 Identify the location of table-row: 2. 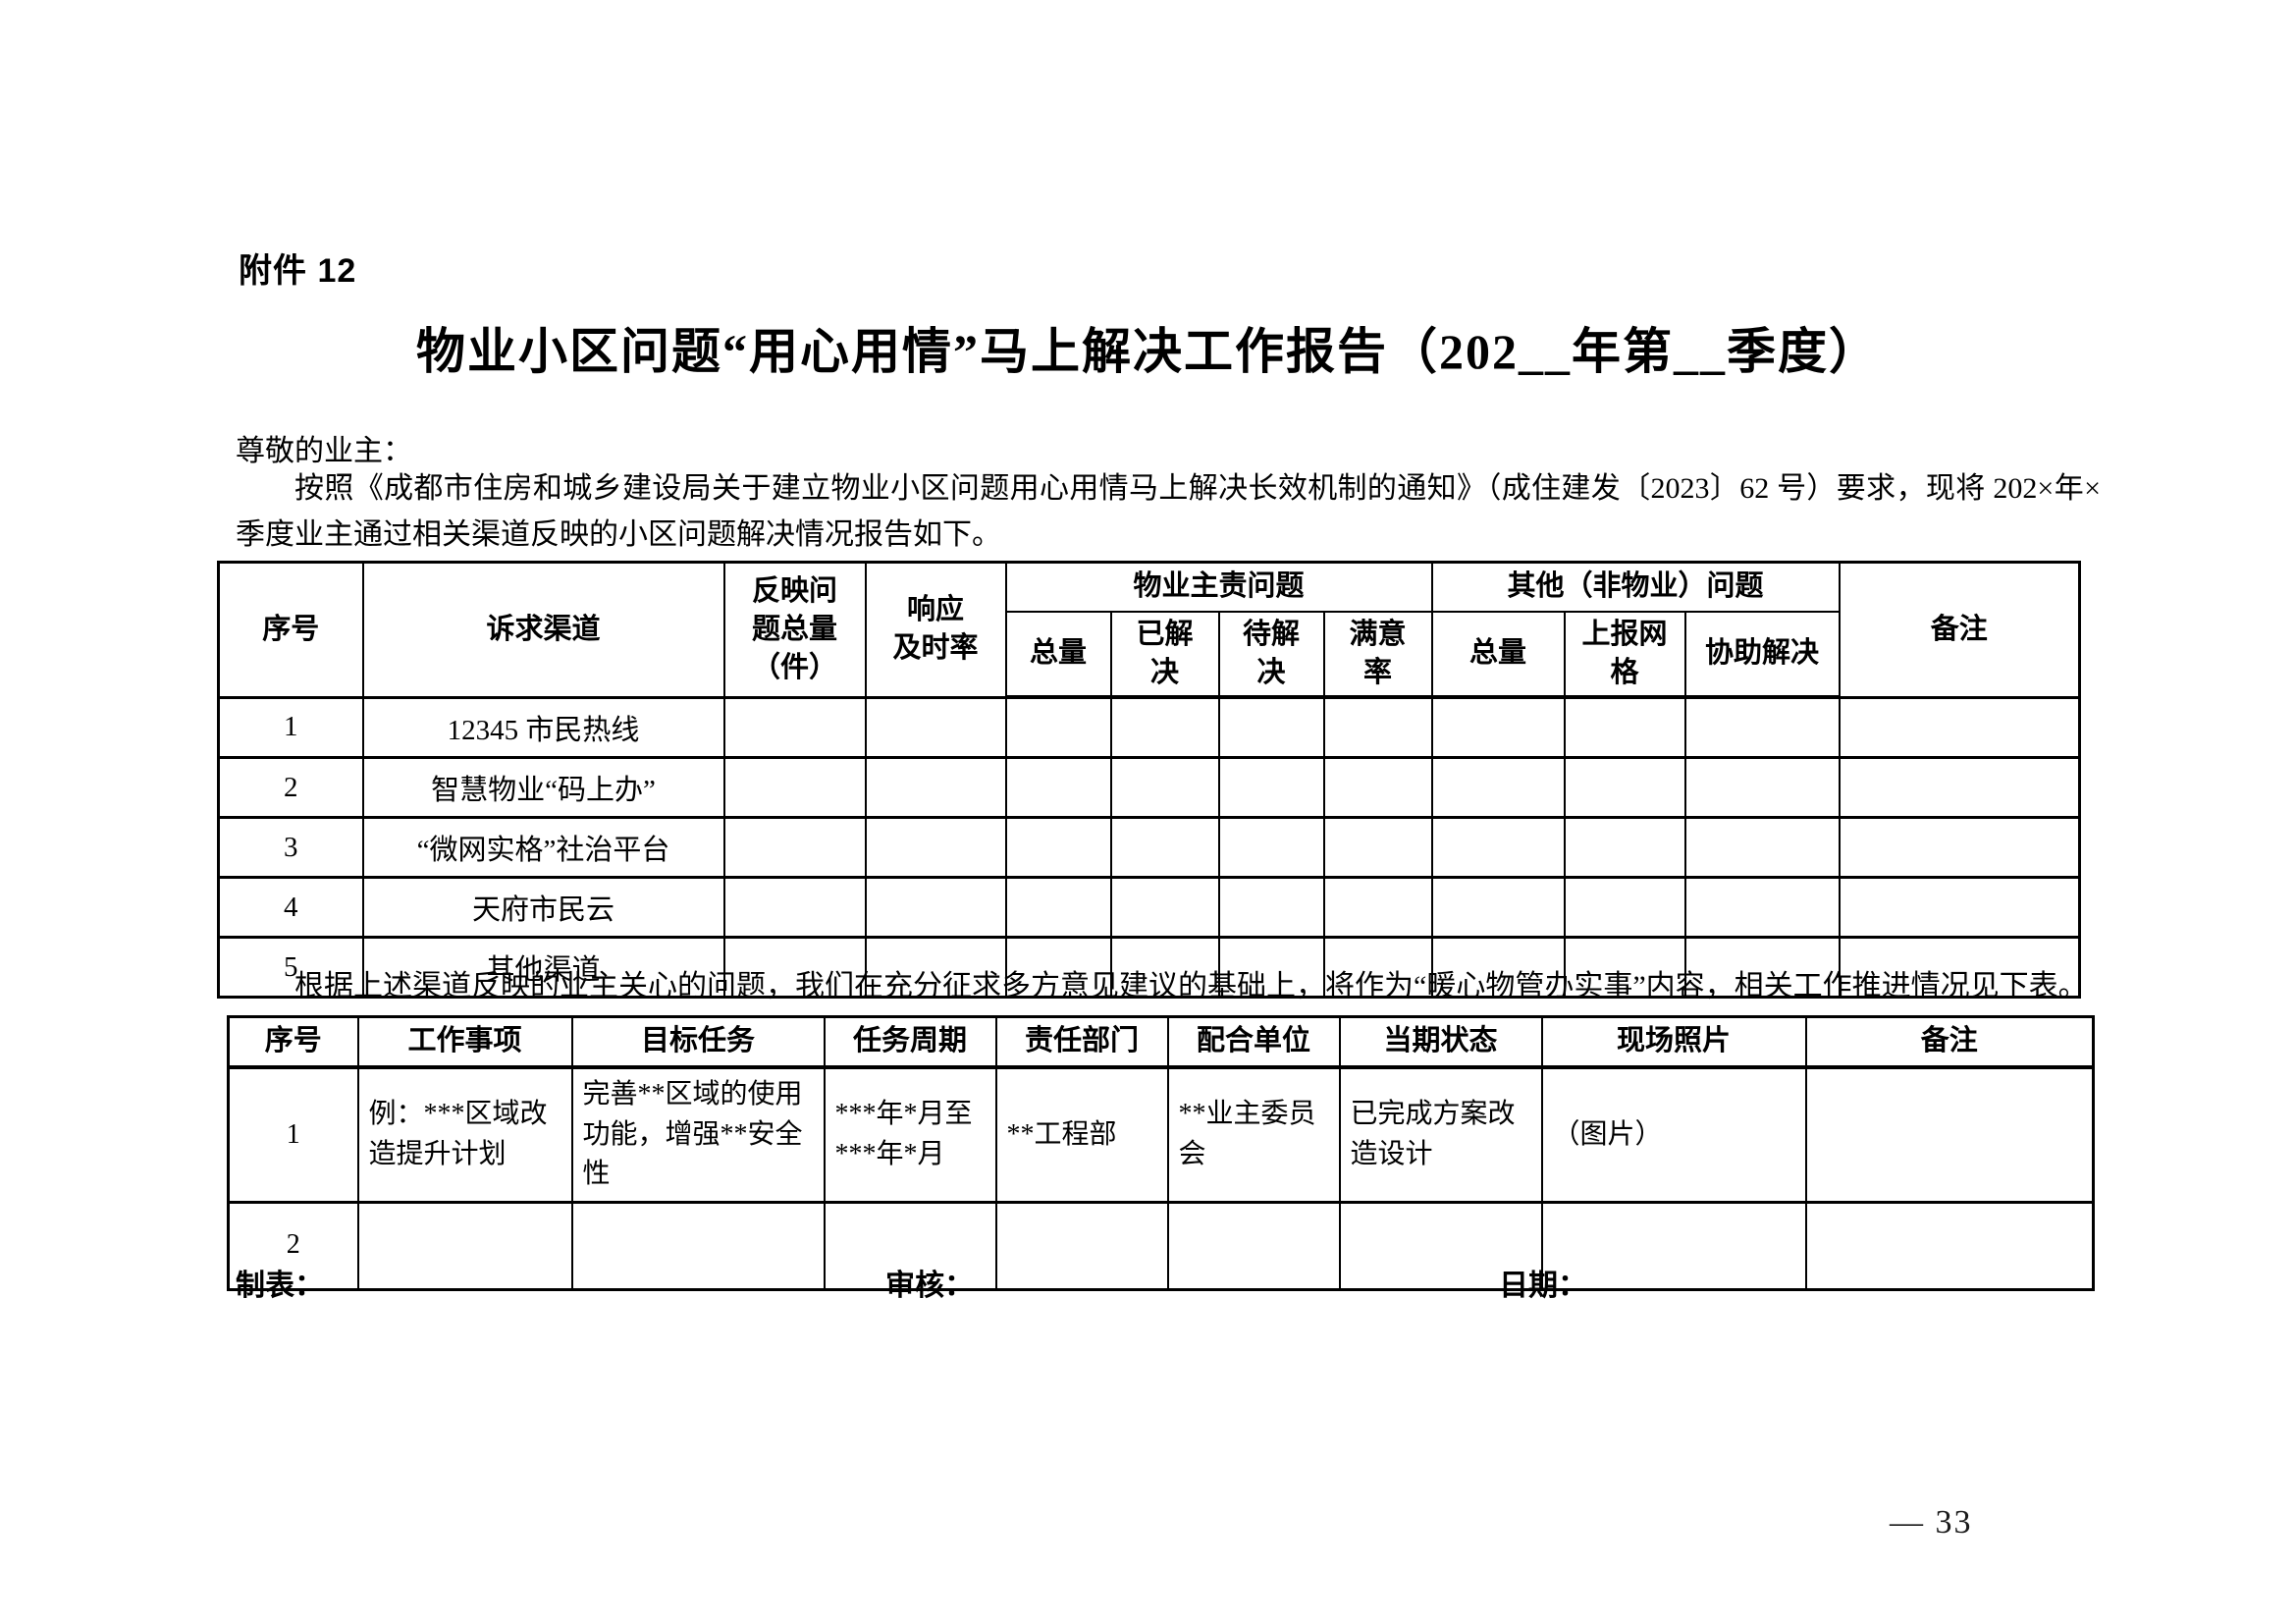
(1161, 1245).